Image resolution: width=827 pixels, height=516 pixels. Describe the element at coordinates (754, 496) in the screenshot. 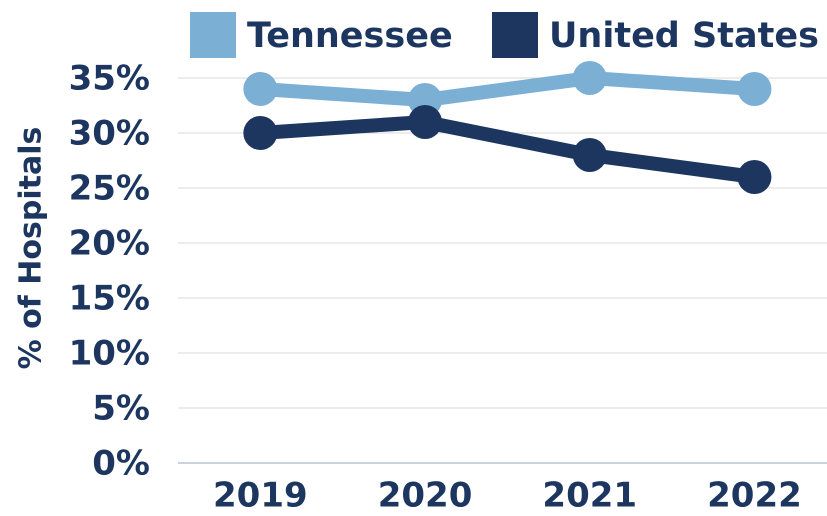

I see `x-tick-label: 2022` at that location.